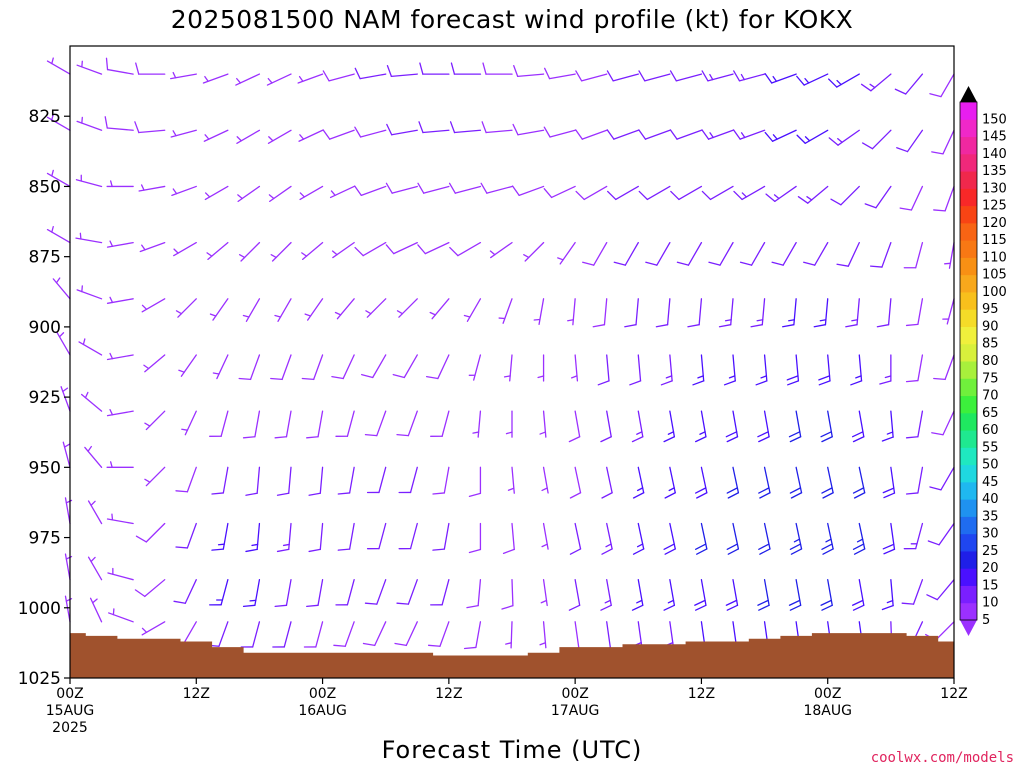 The image size is (1024, 768). Describe the element at coordinates (994, 206) in the screenshot. I see `colorbar-label: 125` at that location.